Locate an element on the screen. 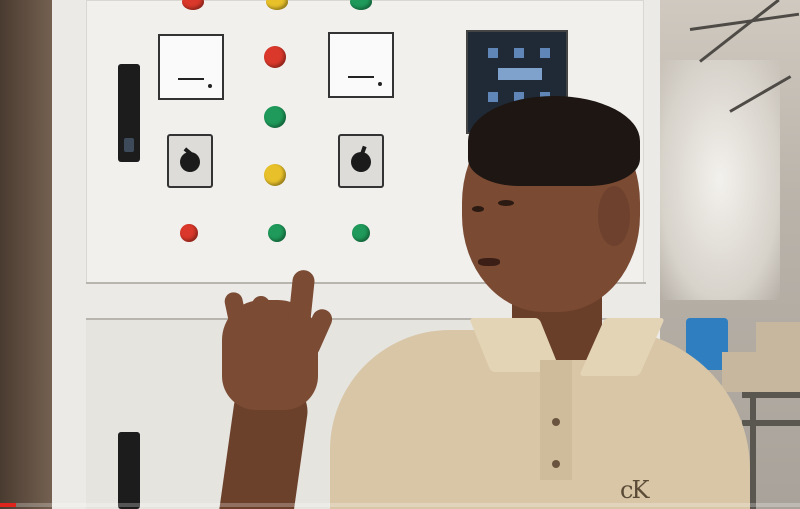  cardboard-box is located at coordinates (778, 357).